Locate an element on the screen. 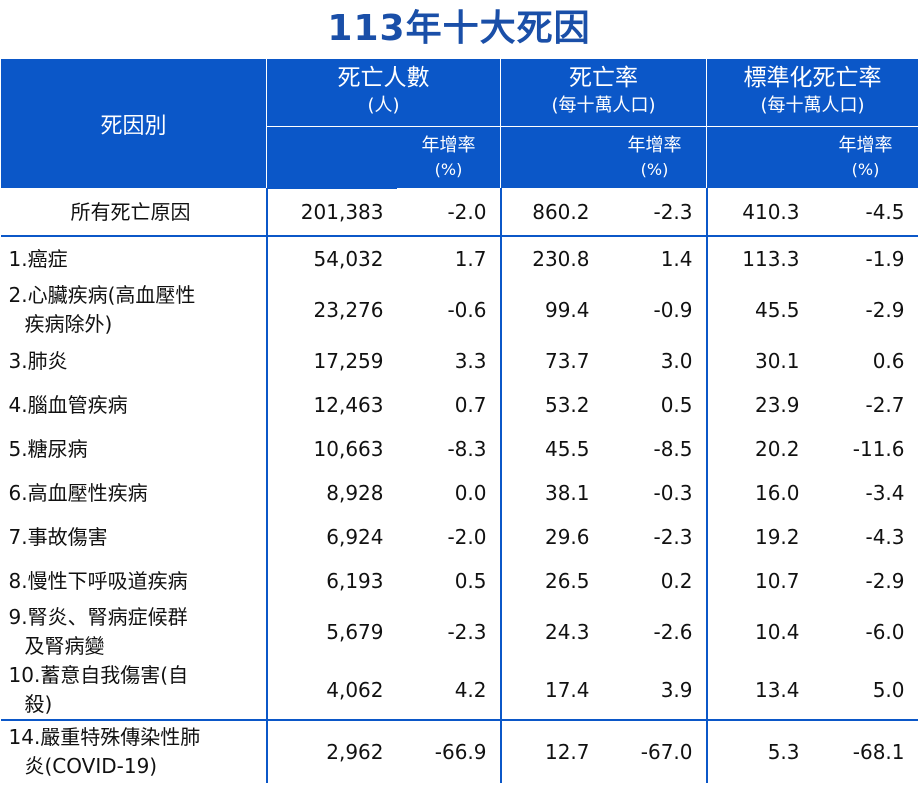 This screenshot has width=918, height=805. cell-std-yoy: -11.6 is located at coordinates (865, 449).